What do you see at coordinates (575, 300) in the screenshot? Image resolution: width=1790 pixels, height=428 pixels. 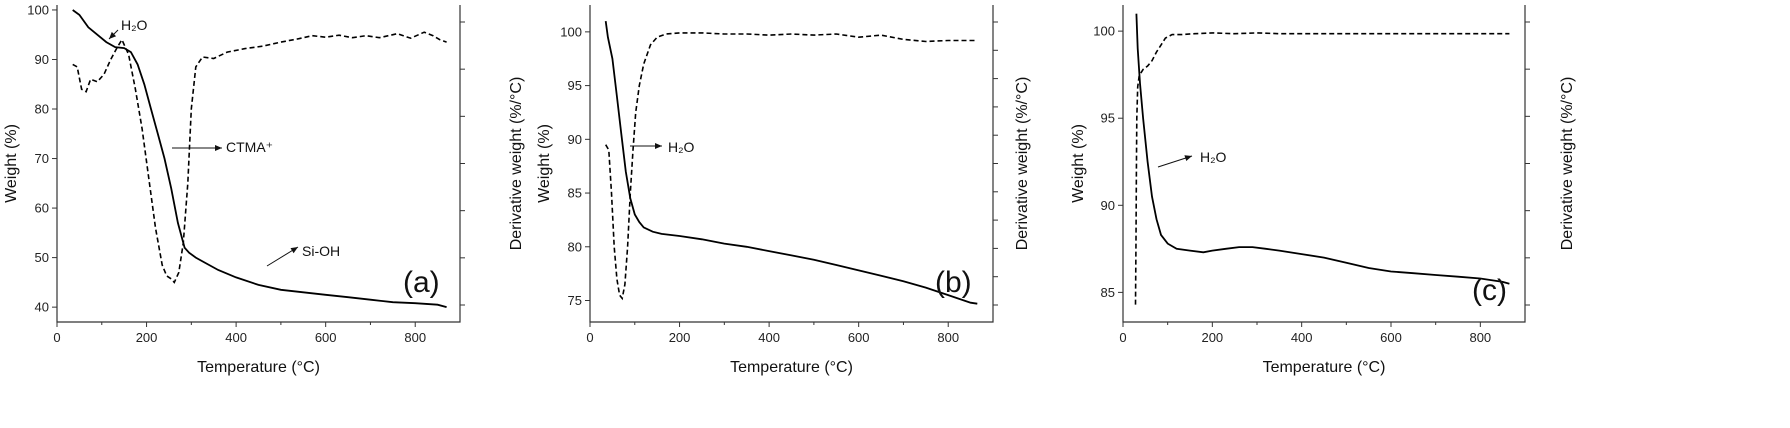 I see `y-tick-label: 75` at bounding box center [575, 300].